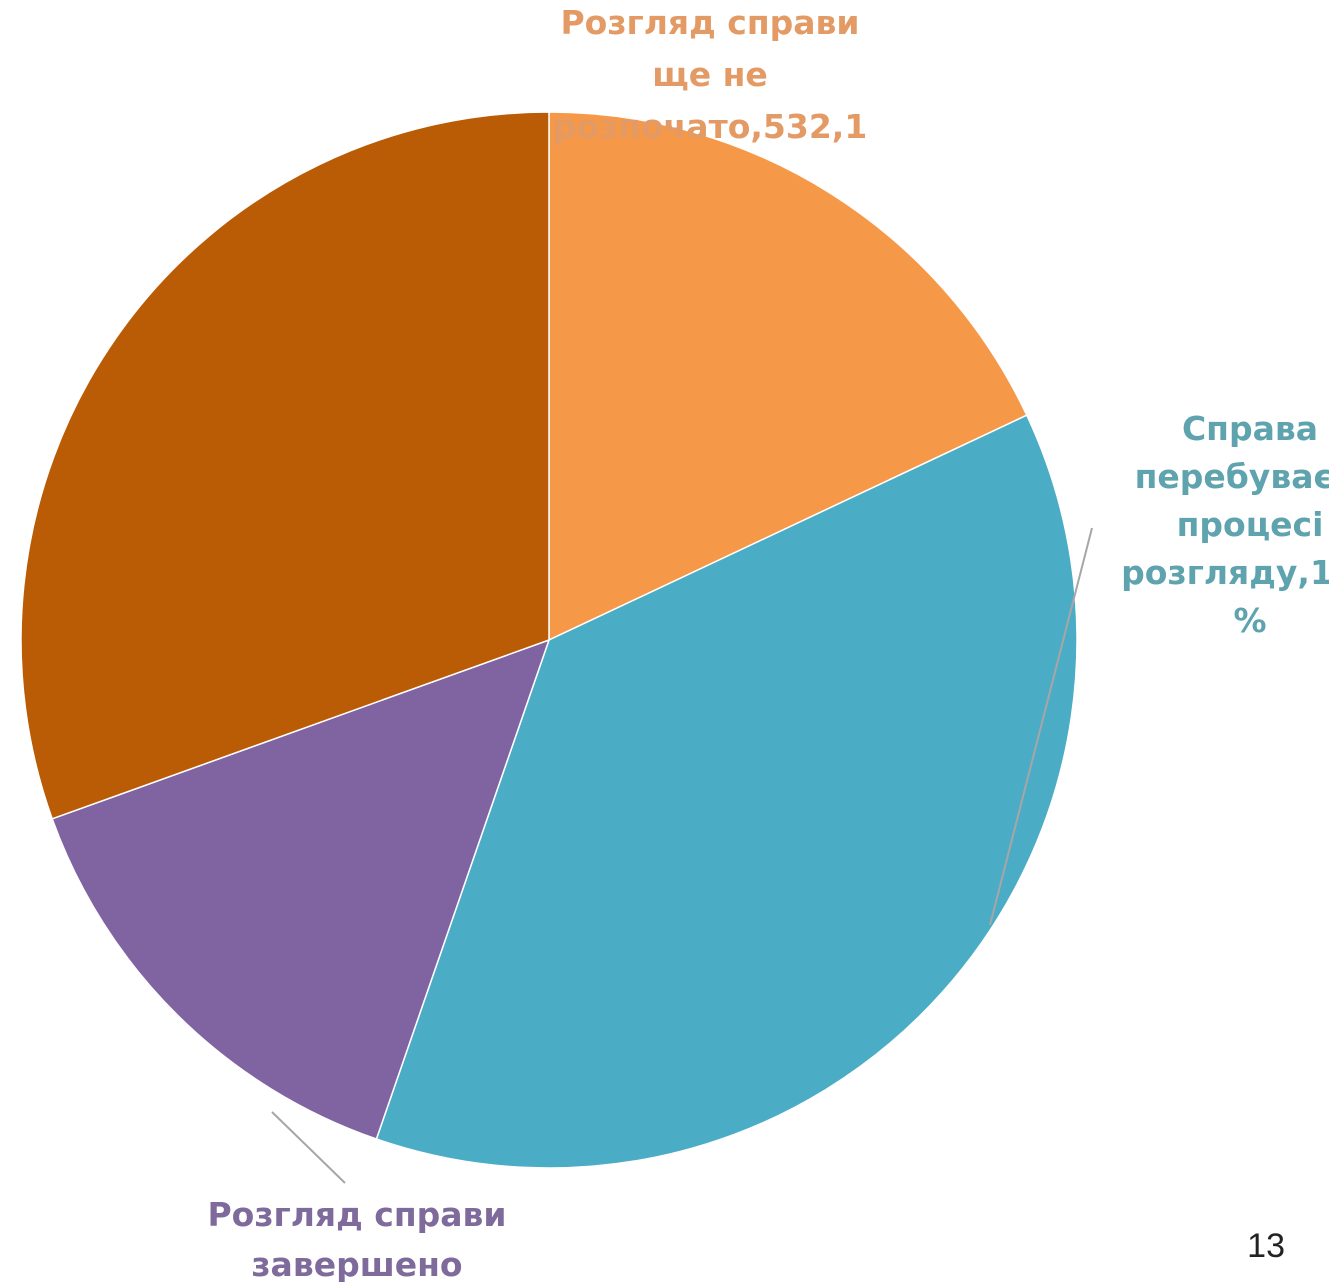  I want to click on leader-line-completed, so click(308, 1147).